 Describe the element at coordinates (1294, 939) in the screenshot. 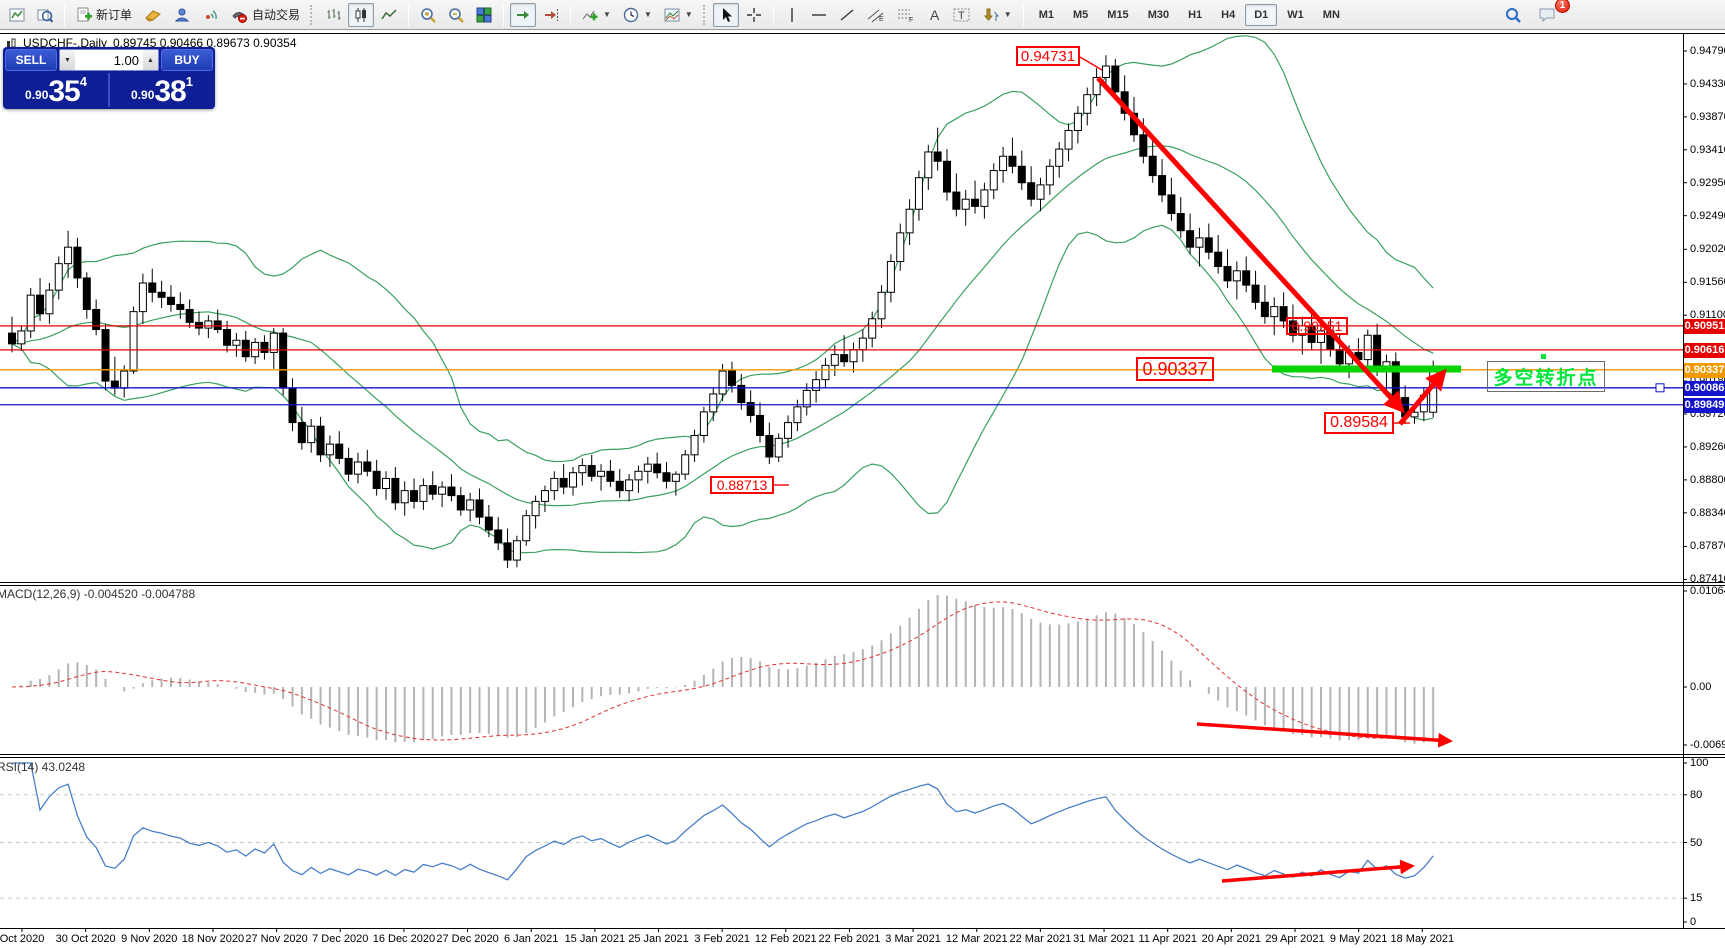

I see `svg-text: 29 Apr 2021` at that location.